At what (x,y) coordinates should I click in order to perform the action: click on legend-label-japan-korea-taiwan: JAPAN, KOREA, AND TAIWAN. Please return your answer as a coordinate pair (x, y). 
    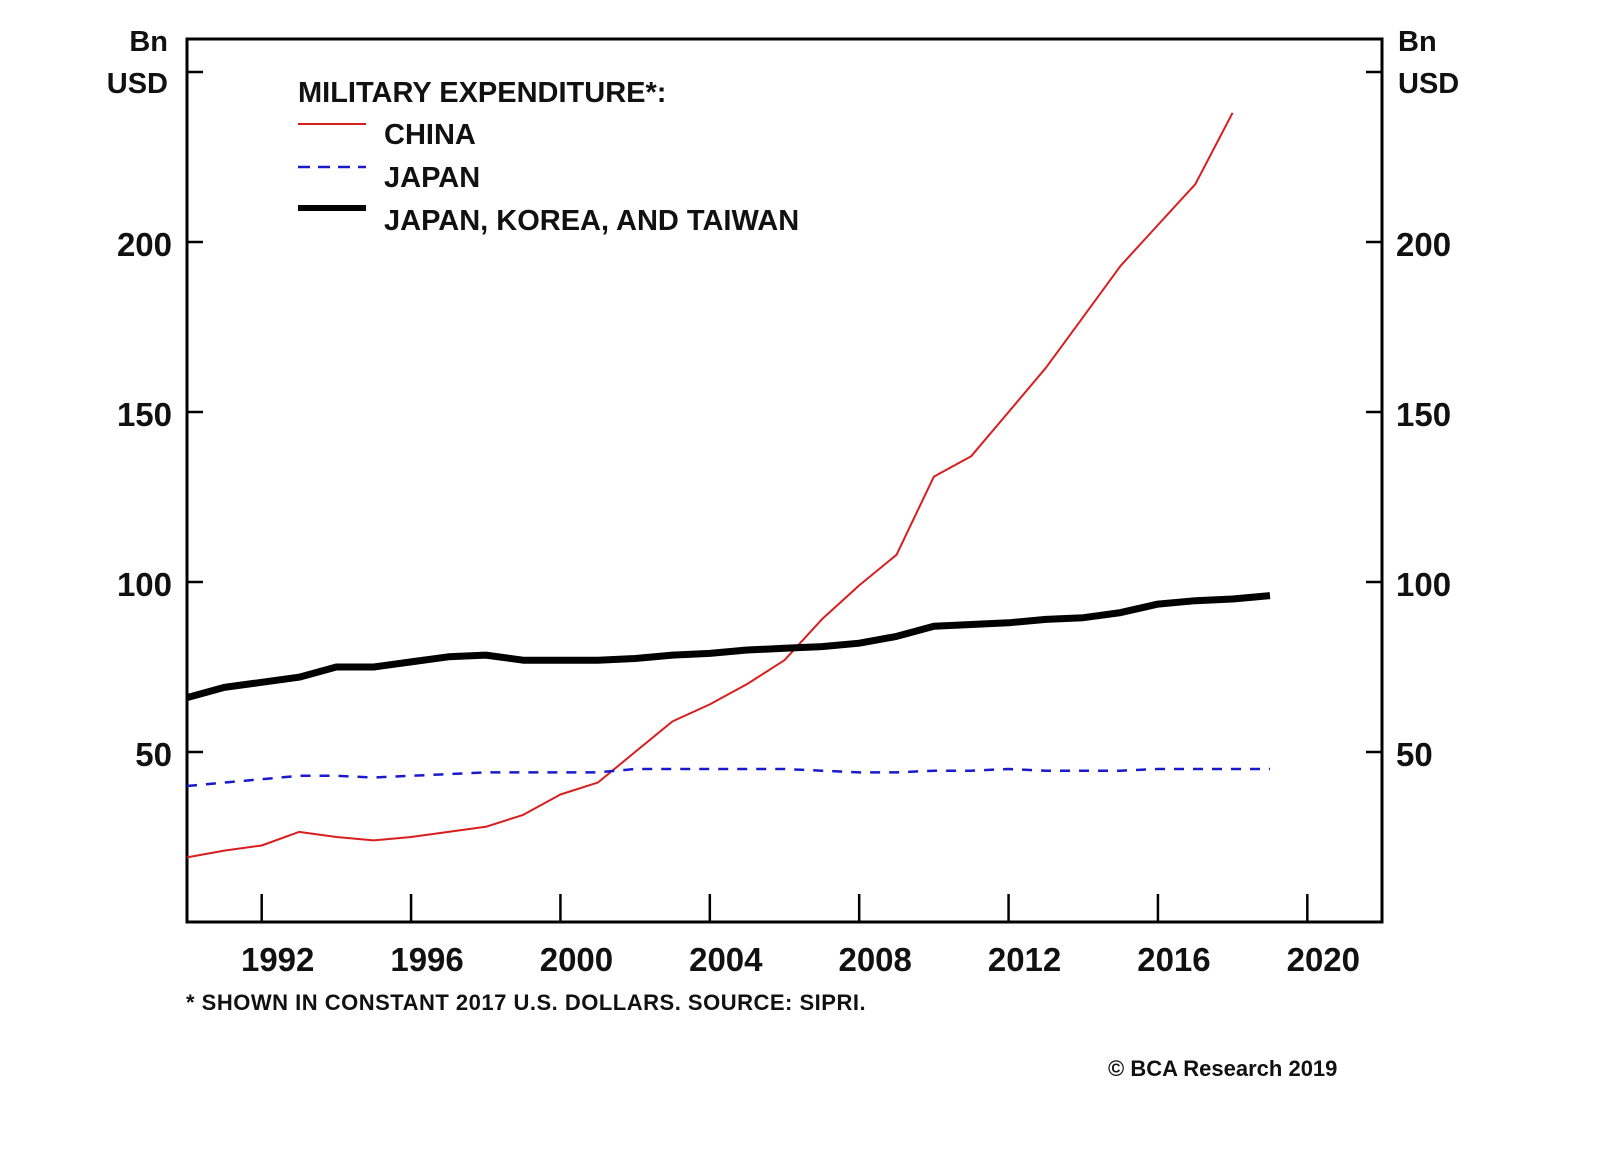
    Looking at the image, I should click on (591, 221).